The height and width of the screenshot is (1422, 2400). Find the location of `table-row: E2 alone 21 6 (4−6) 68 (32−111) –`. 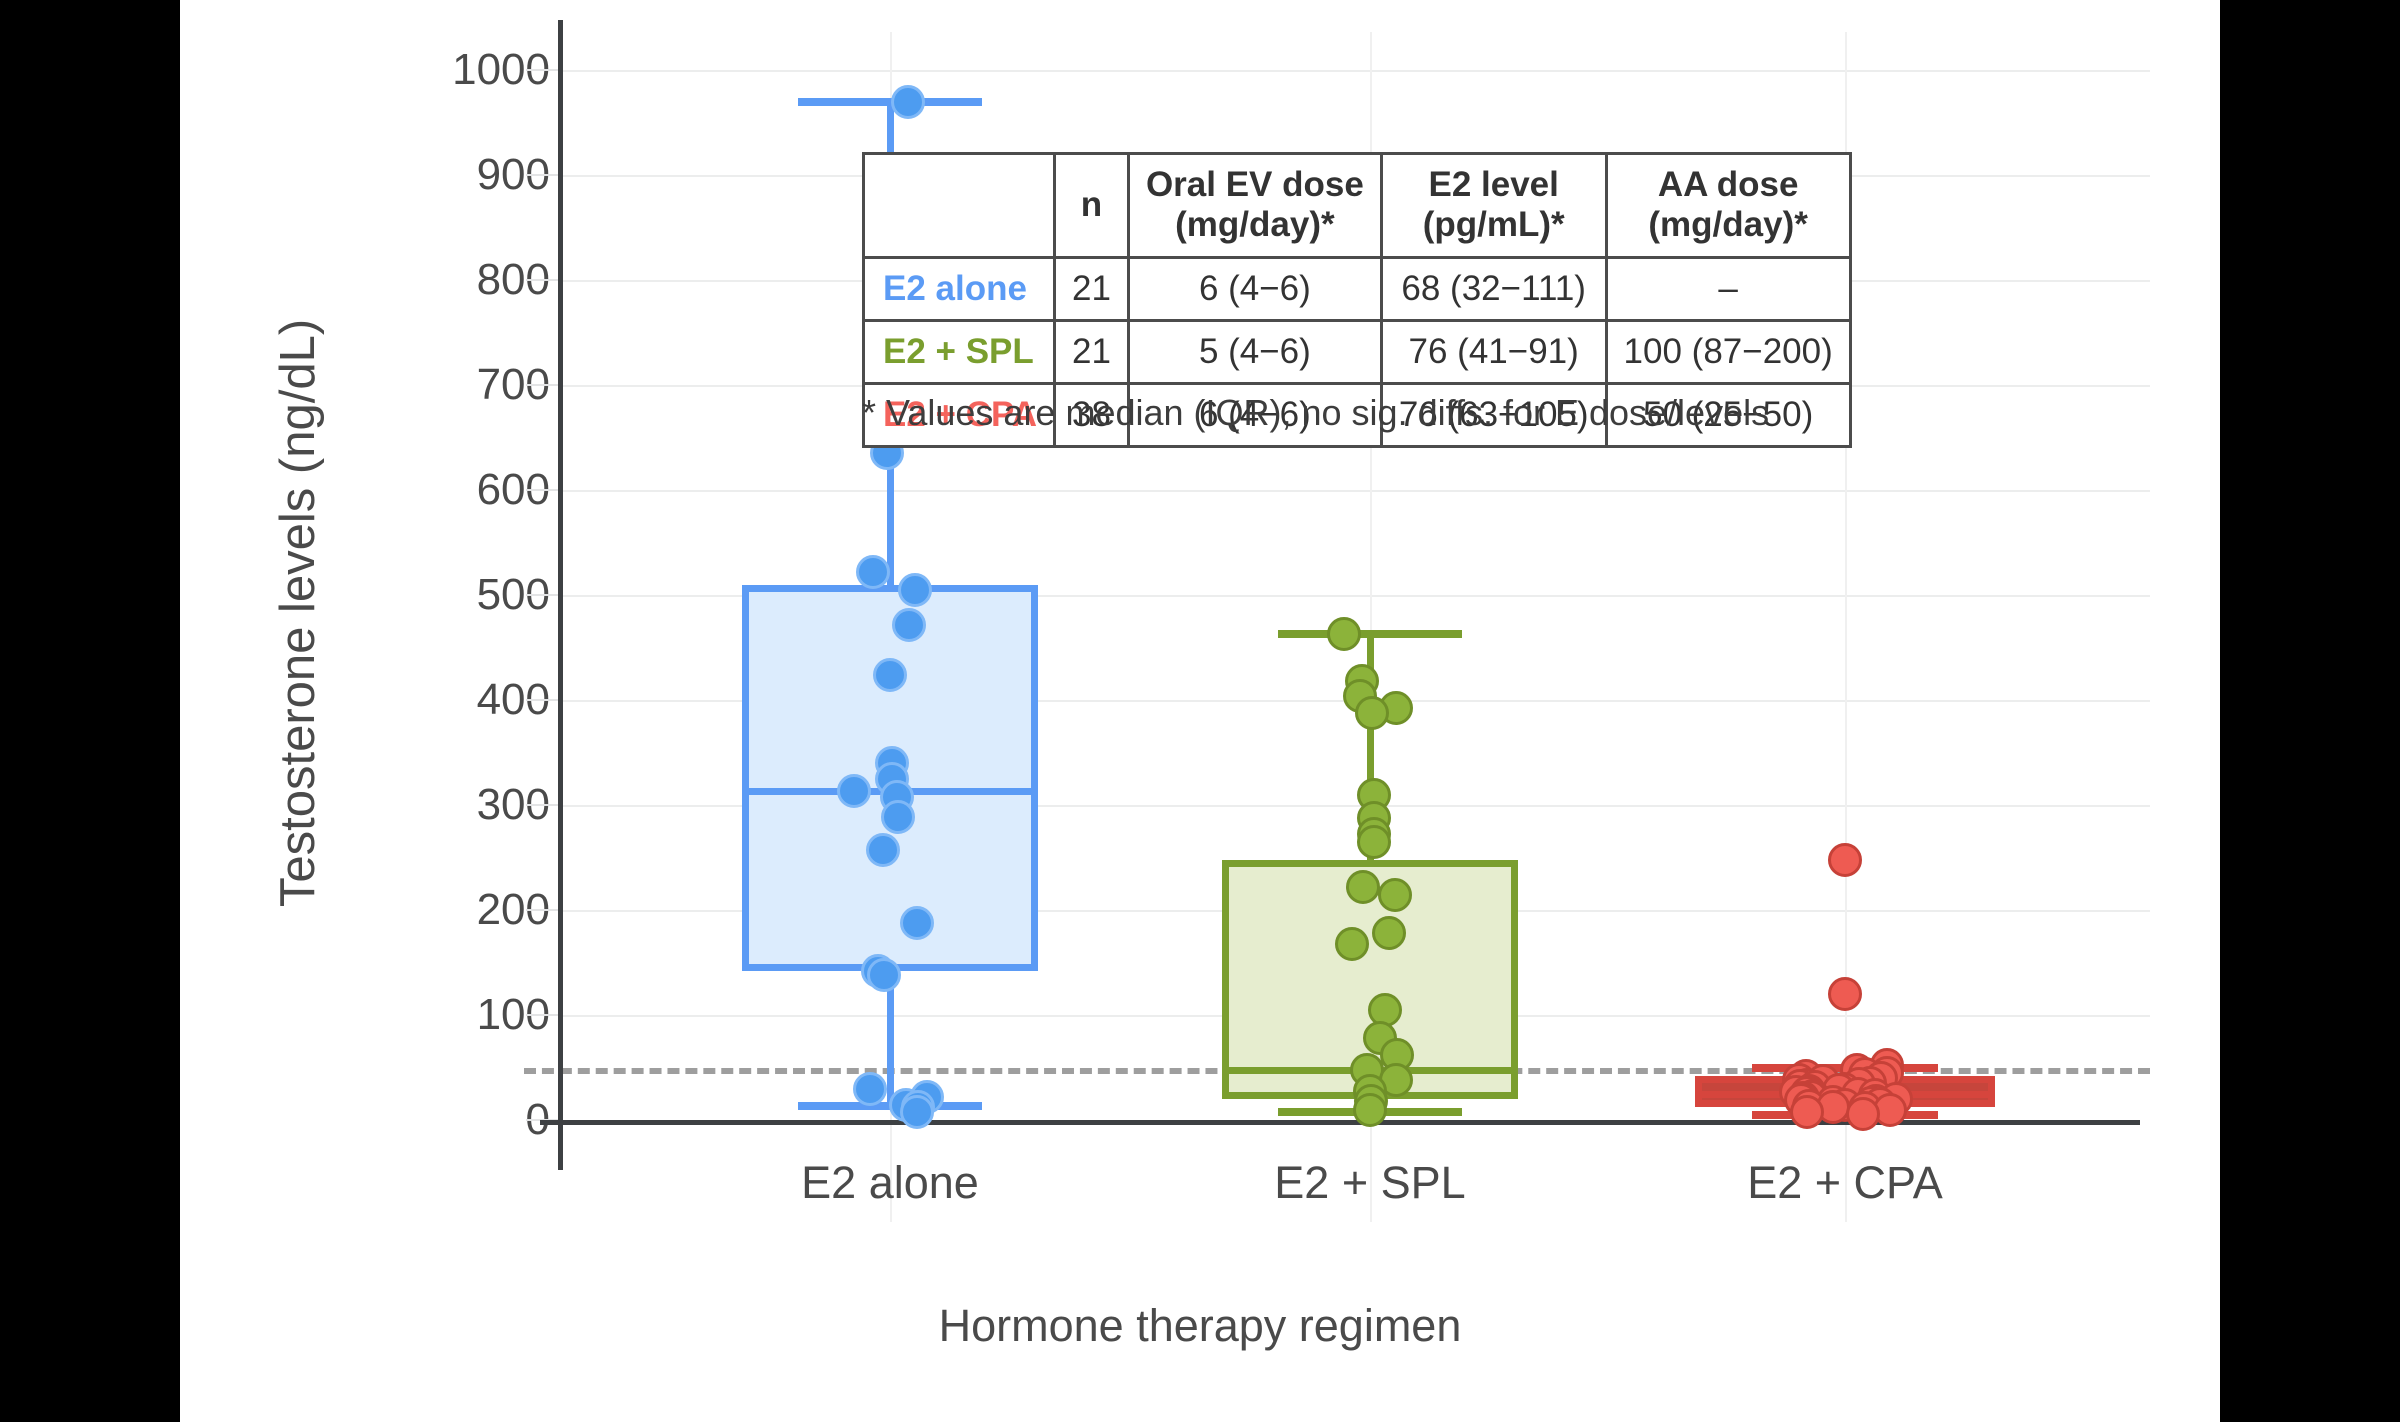

table-row: E2 alone 21 6 (4−6) 68 (32−111) – is located at coordinates (1357, 288).